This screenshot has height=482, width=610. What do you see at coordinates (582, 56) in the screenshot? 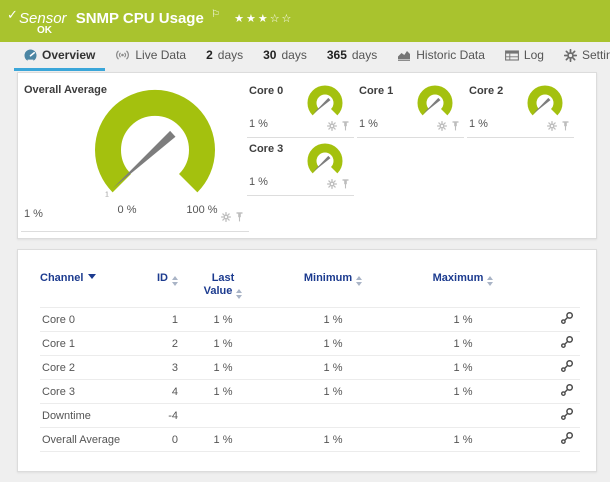
I see `tab-settings: Settings` at bounding box center [582, 56].